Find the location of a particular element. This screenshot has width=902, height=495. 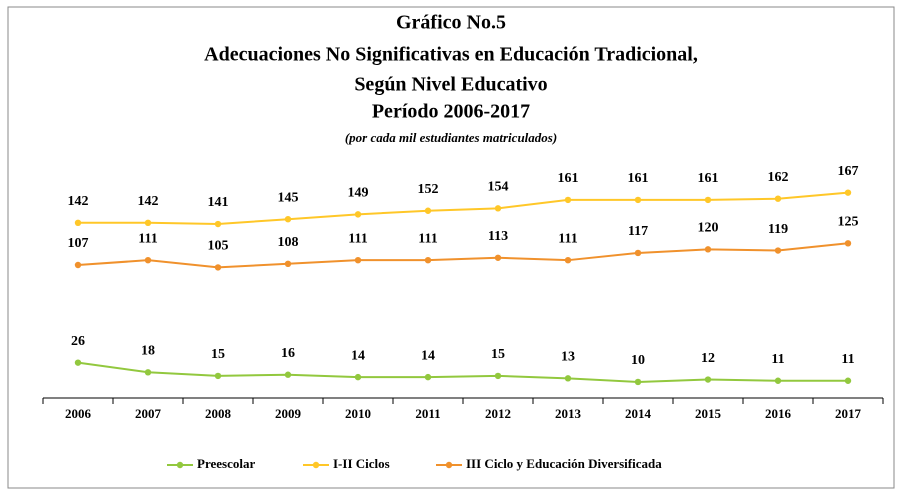

data-label: 26 is located at coordinates (78, 341).